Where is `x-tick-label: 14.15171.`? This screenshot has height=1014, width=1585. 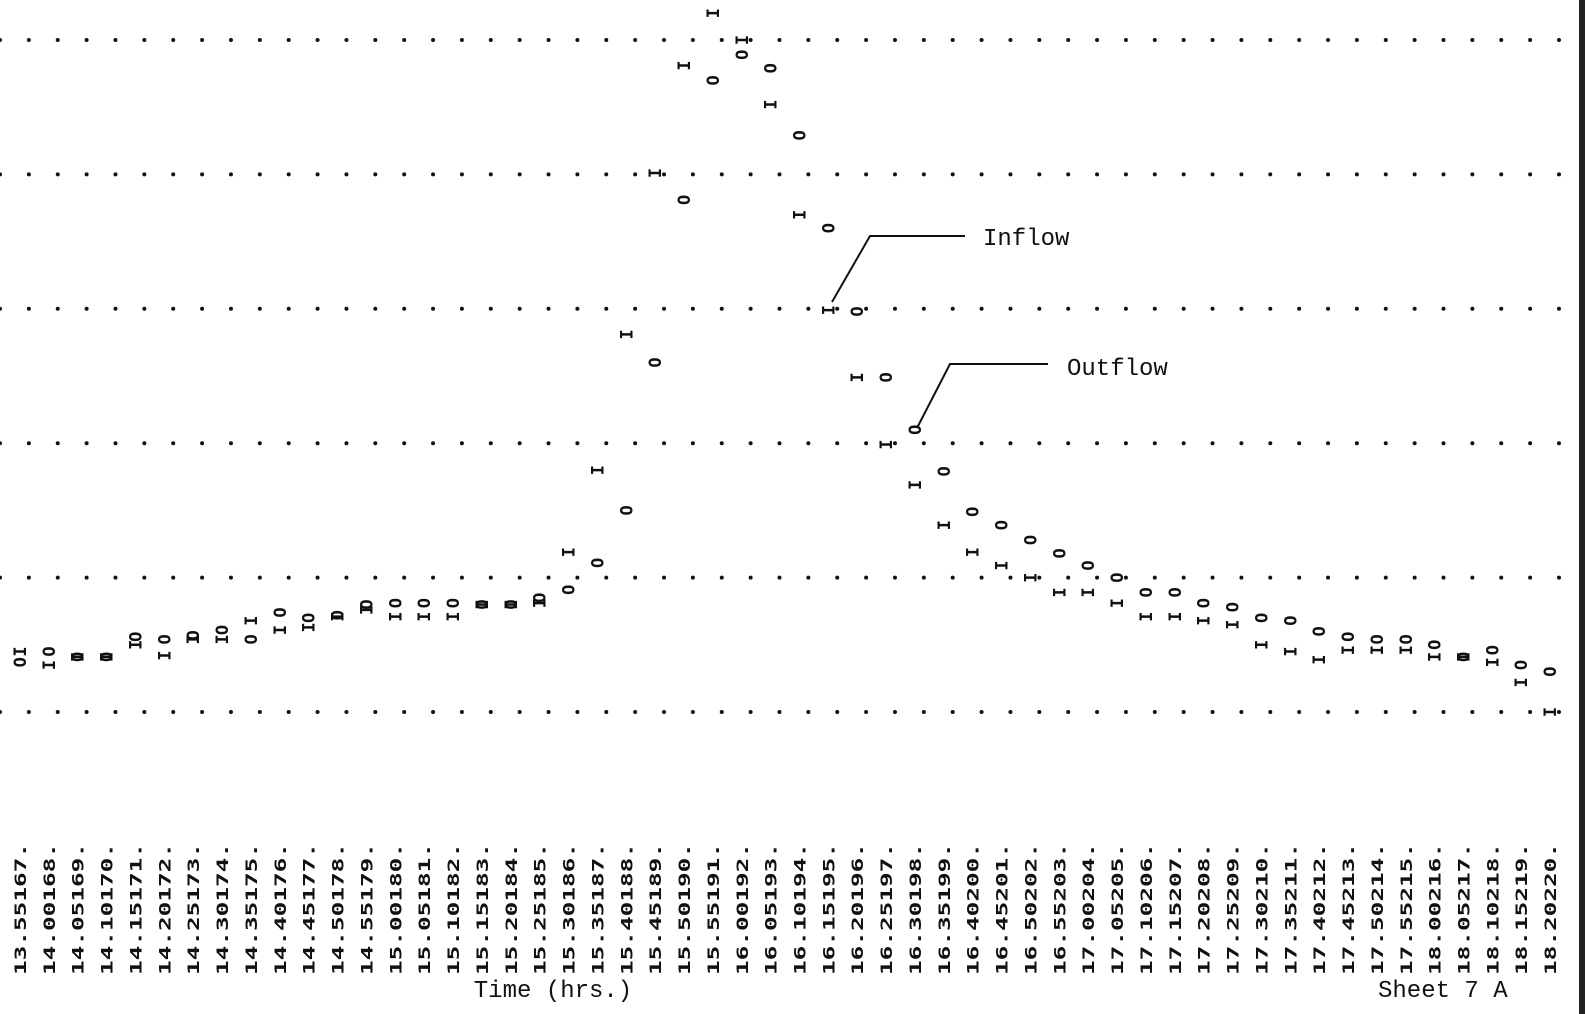
x-tick-label: 14.15171. is located at coordinates (135, 909).